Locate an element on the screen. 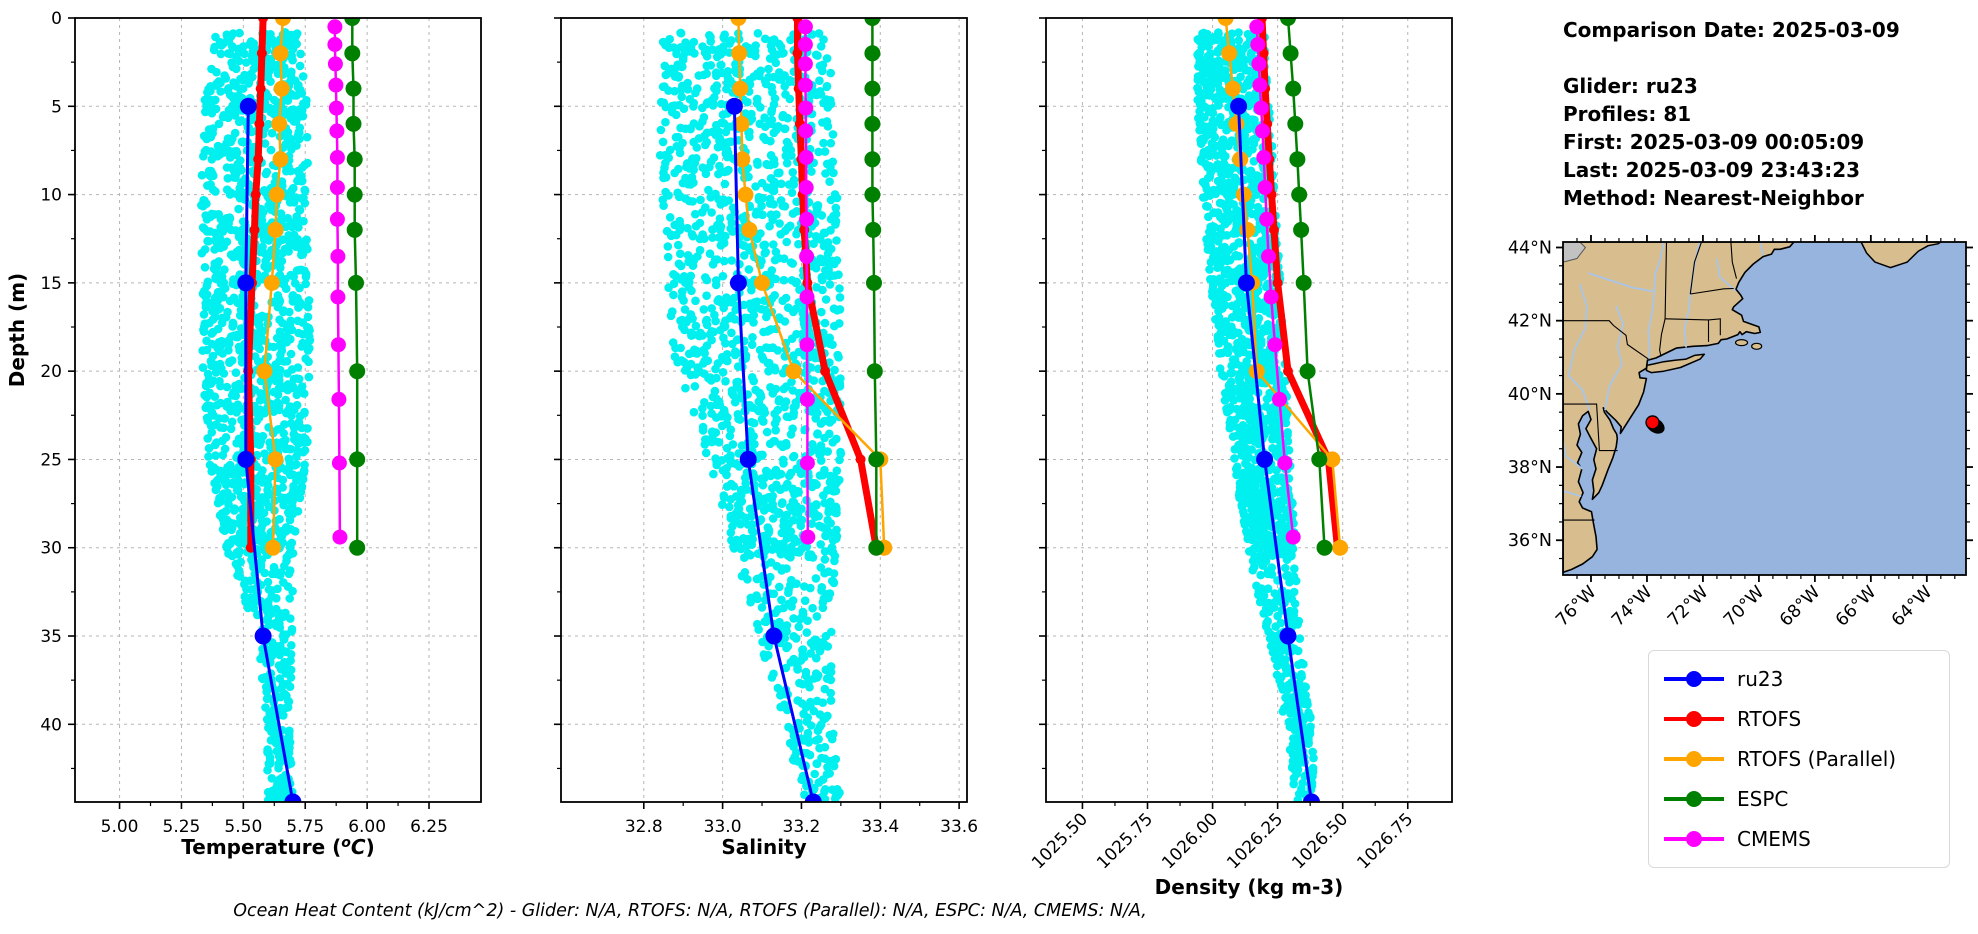 The height and width of the screenshot is (934, 1978). series-rtofs-parallel- is located at coordinates (273, 287).